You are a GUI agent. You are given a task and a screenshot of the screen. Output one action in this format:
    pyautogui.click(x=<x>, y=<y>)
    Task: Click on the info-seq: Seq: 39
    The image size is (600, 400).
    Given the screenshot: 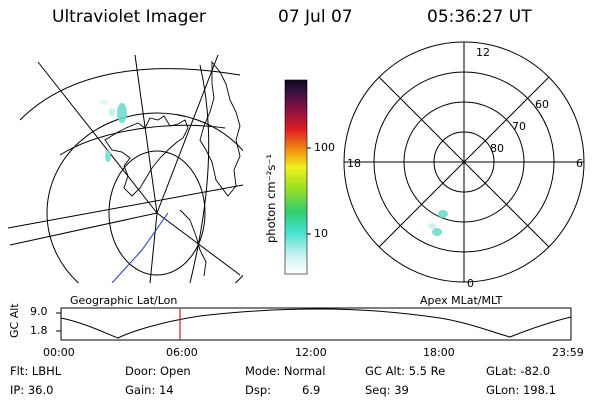 What is the action you would take?
    pyautogui.click(x=387, y=390)
    